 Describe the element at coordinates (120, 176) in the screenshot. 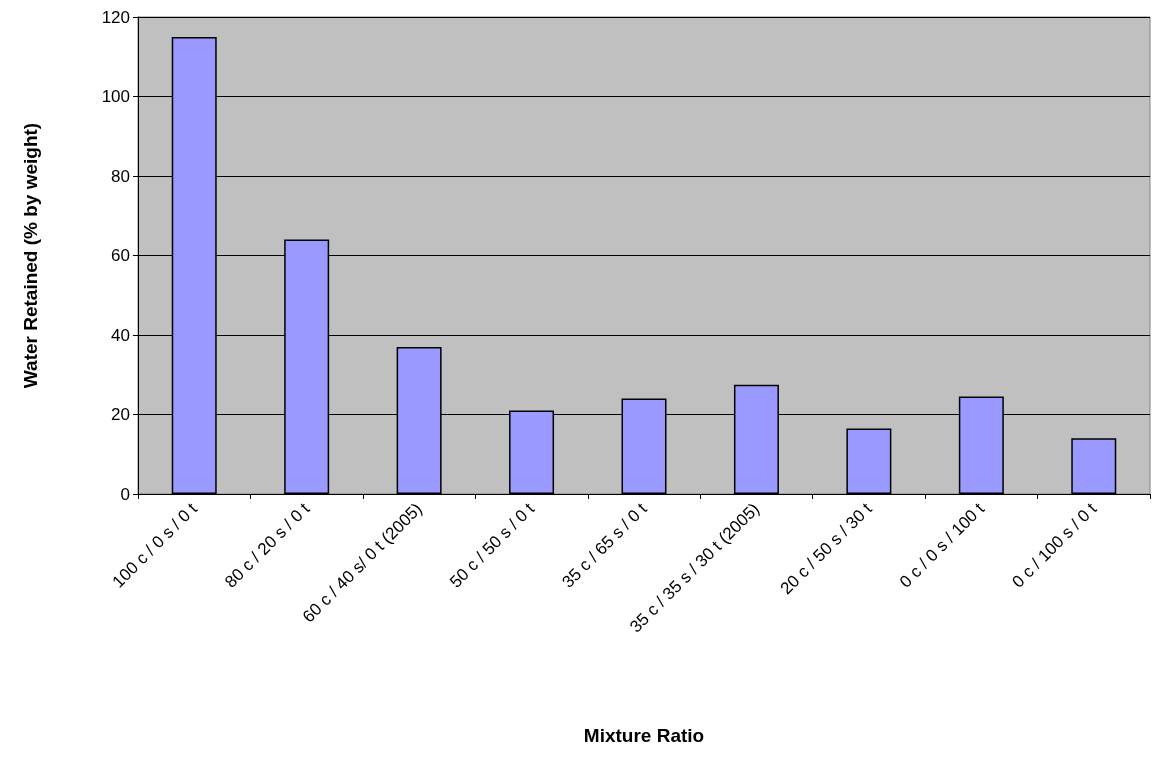

I see `y-tick-label: 80` at that location.